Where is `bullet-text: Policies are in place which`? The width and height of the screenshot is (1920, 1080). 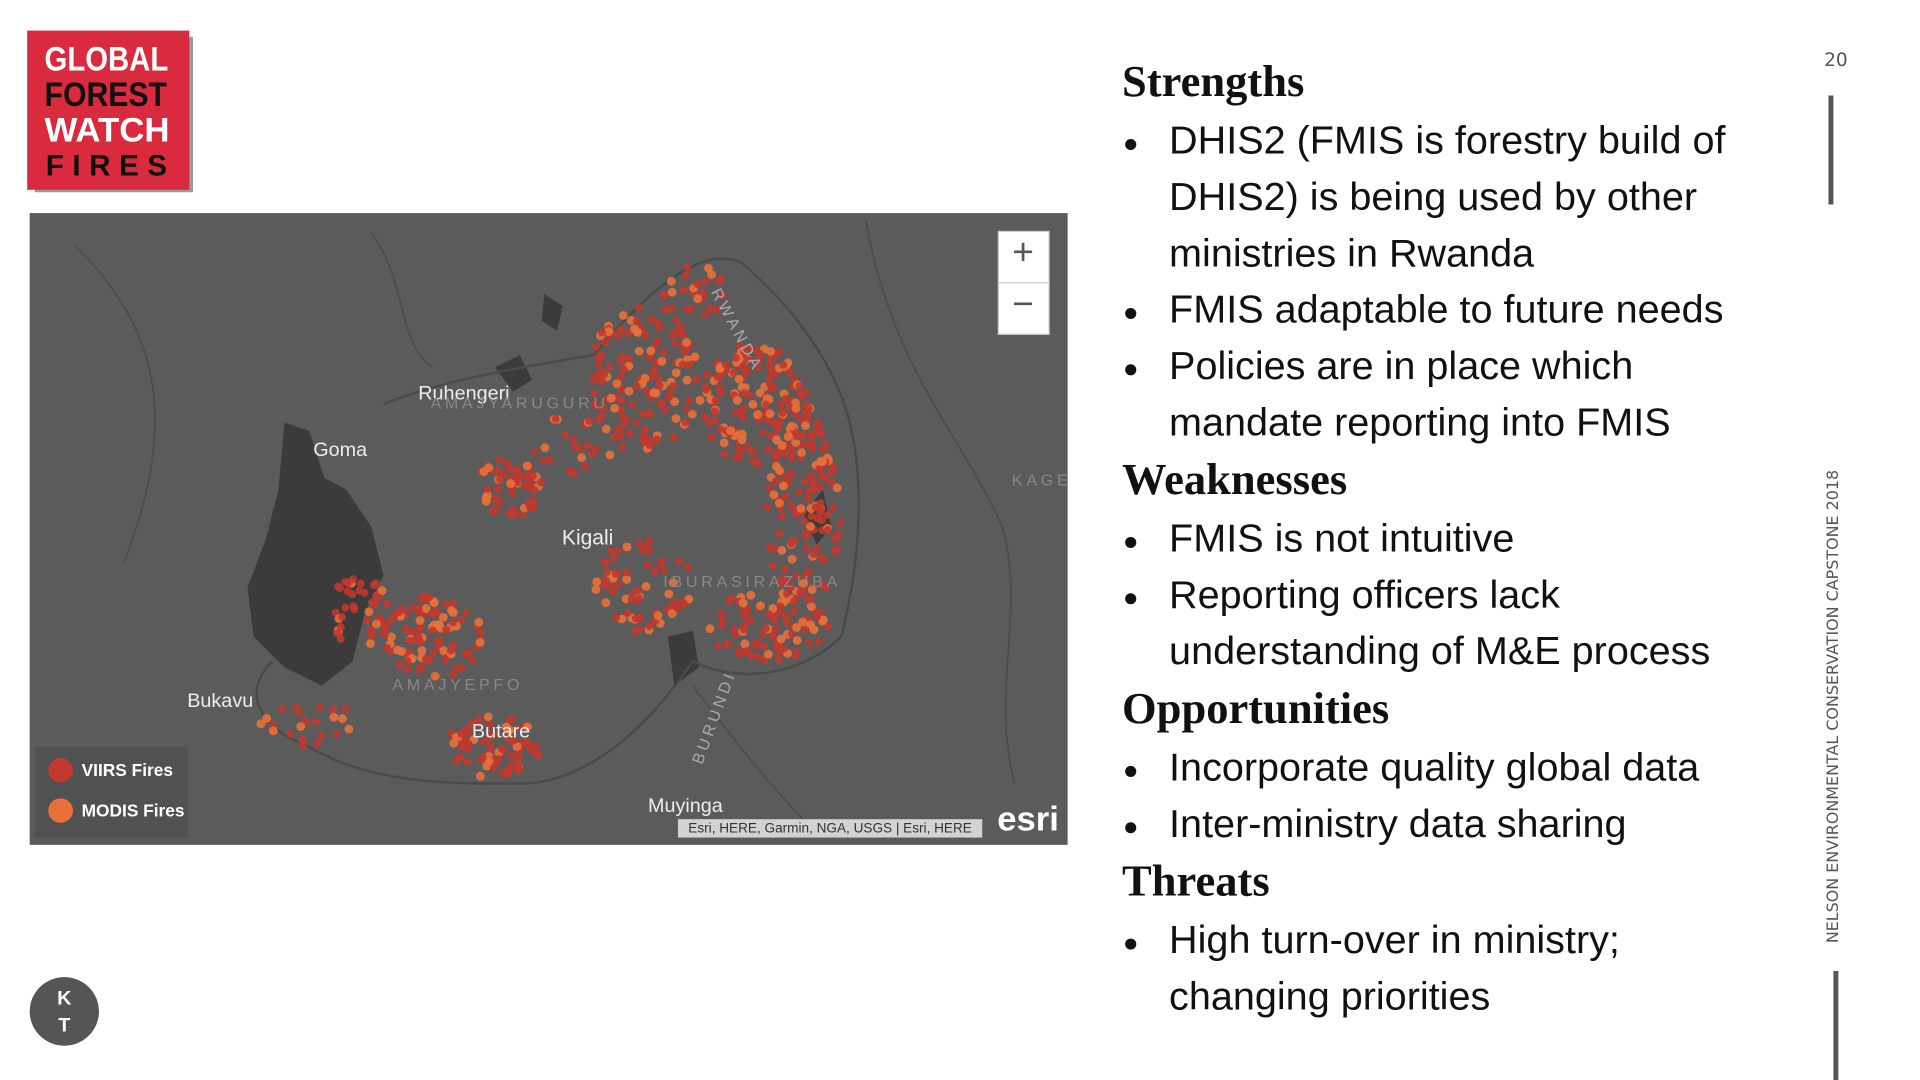
bullet-text: Policies are in place which is located at coordinates (1401, 366).